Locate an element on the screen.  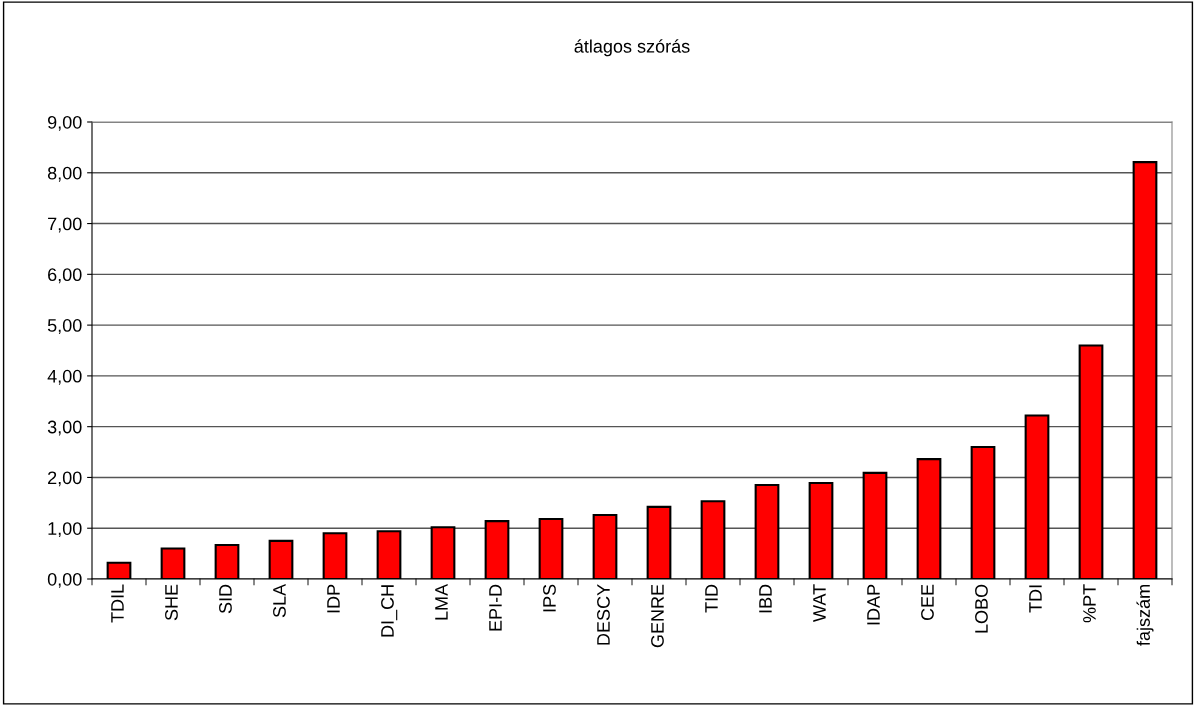
x-tick-label: IDP is located at coordinates (333, 598).